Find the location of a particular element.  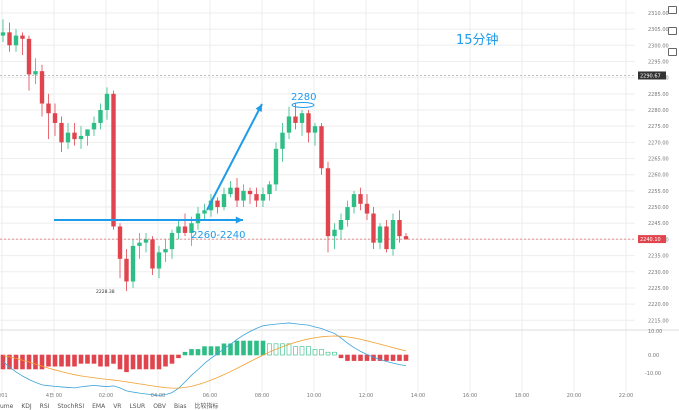

x-tick-label: 12:00 is located at coordinates (366, 396).